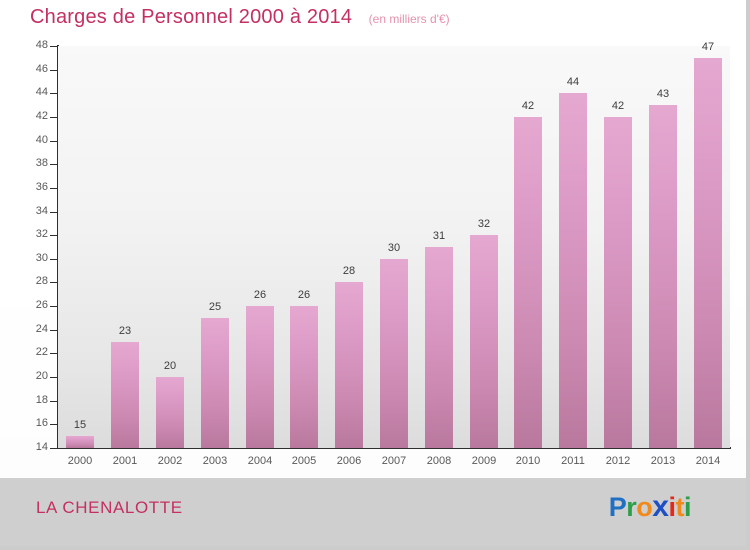 The width and height of the screenshot is (750, 550). What do you see at coordinates (125, 233) in the screenshot?
I see `bar-group: 23 2001` at bounding box center [125, 233].